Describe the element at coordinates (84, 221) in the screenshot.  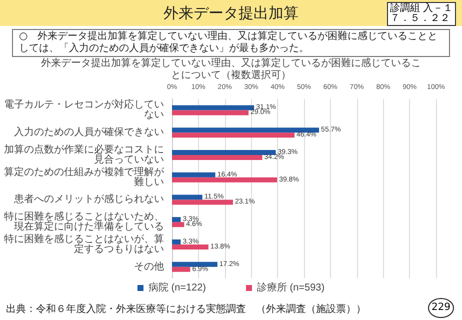
I see `y-tick-label: 特に困難を感じることはないため、現在算定に向けた準備をしている` at that location.